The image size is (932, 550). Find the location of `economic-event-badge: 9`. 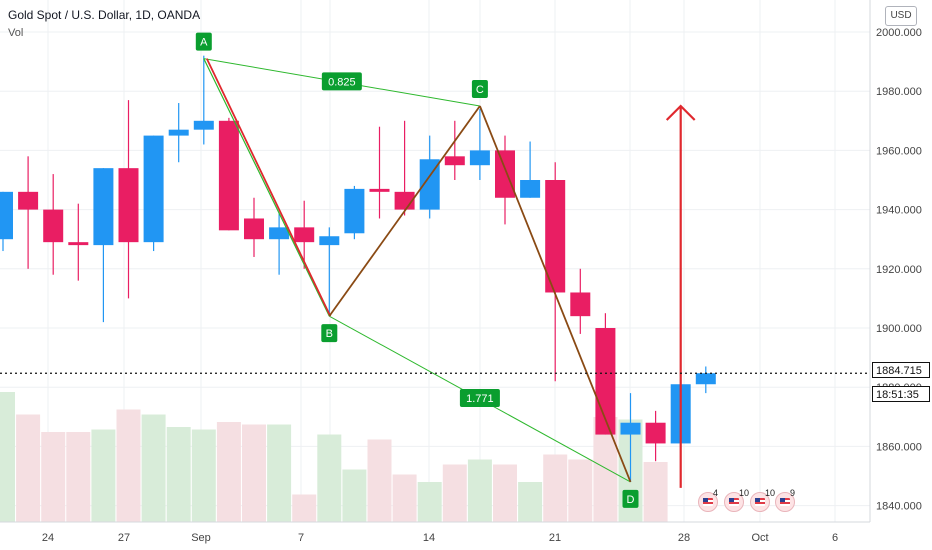

economic-event-badge: 9 is located at coordinates (788, 501).